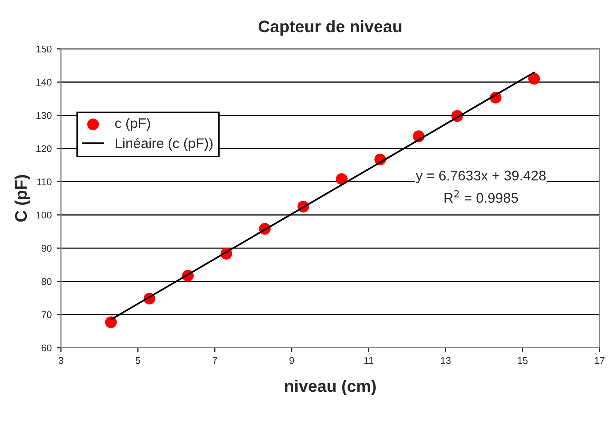  Describe the element at coordinates (330, 388) in the screenshot. I see `x-axis-title: niveau (cm)` at that location.